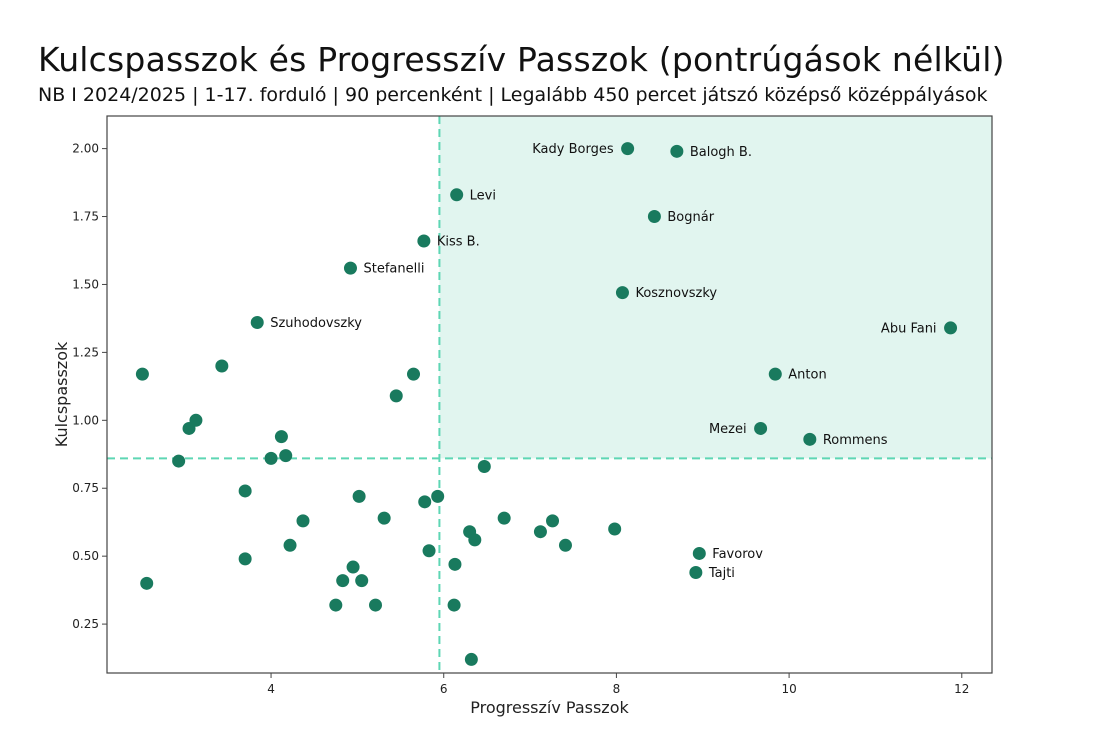  Describe the element at coordinates (61, 394) in the screenshot. I see `y-axis-label: Kulcspasszok` at that location.